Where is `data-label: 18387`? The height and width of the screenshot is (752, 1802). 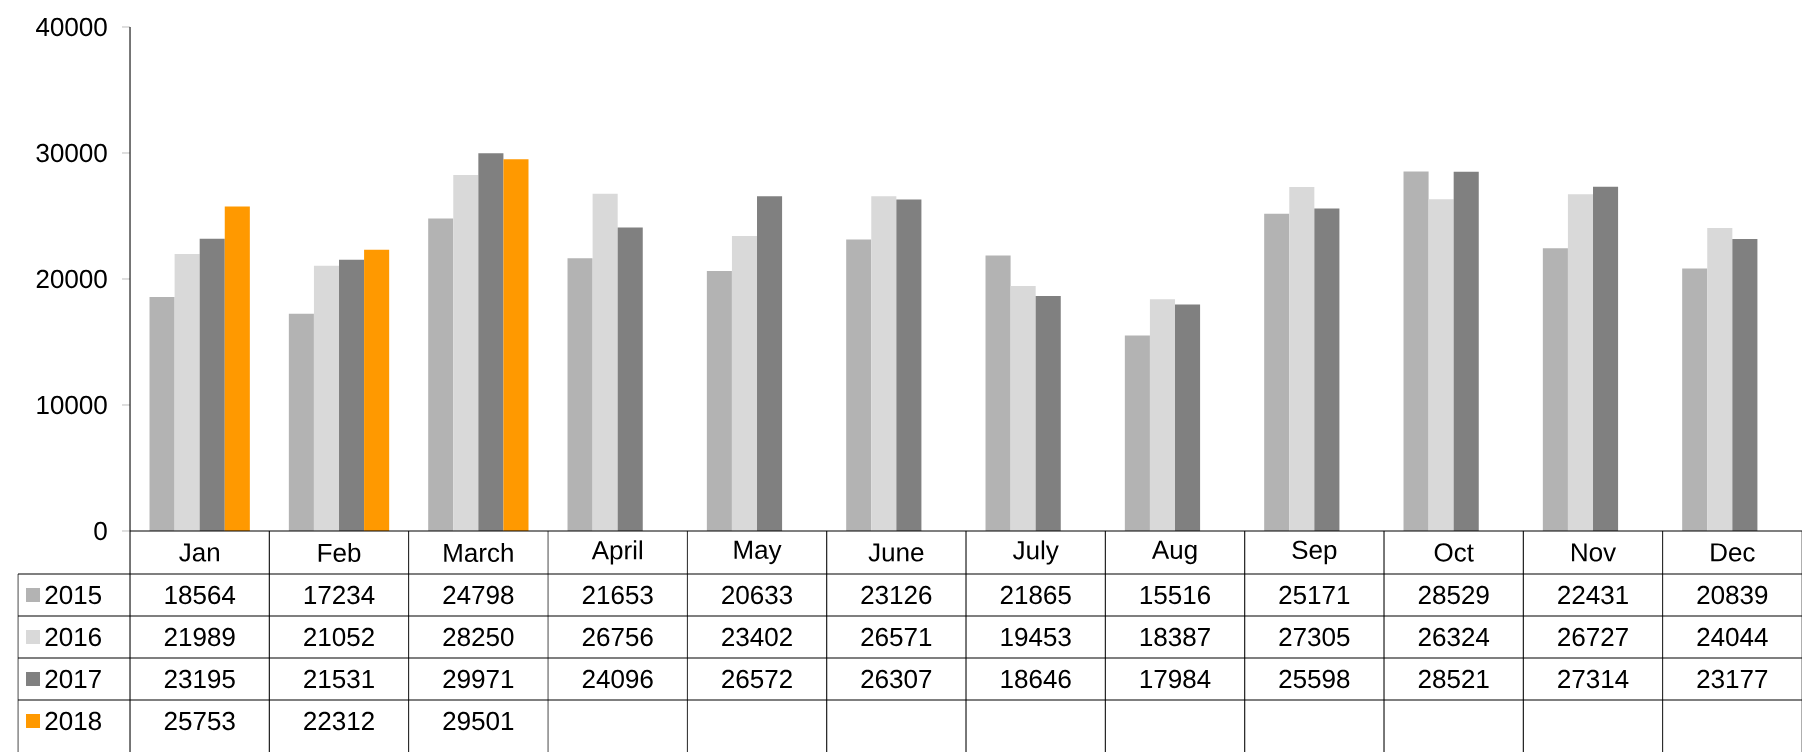
data-label: 18387 is located at coordinates (1175, 637).